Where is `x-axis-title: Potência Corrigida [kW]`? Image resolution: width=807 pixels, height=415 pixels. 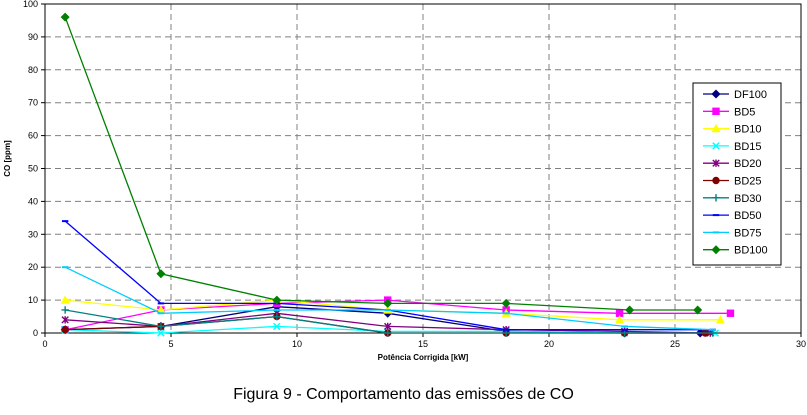 x-axis-title: Potência Corrigida [kW] is located at coordinates (423, 357).